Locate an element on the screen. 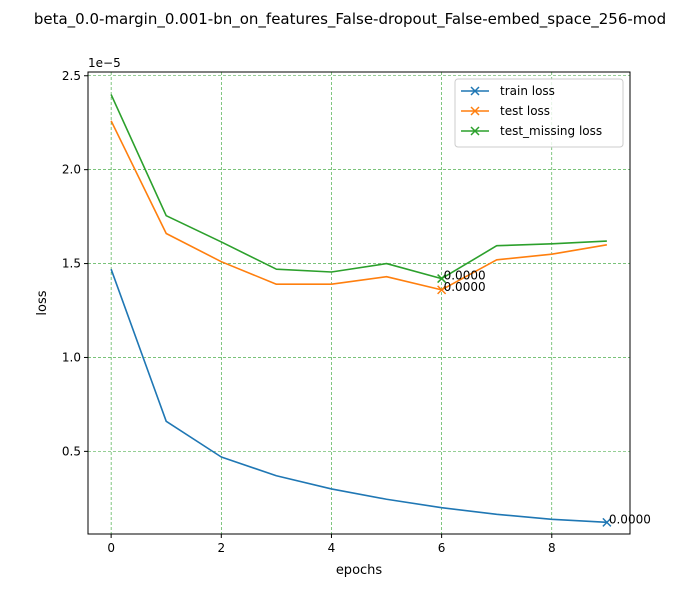 The height and width of the screenshot is (600, 700). y-multiplier-label: 1e−5 is located at coordinates (104, 63).